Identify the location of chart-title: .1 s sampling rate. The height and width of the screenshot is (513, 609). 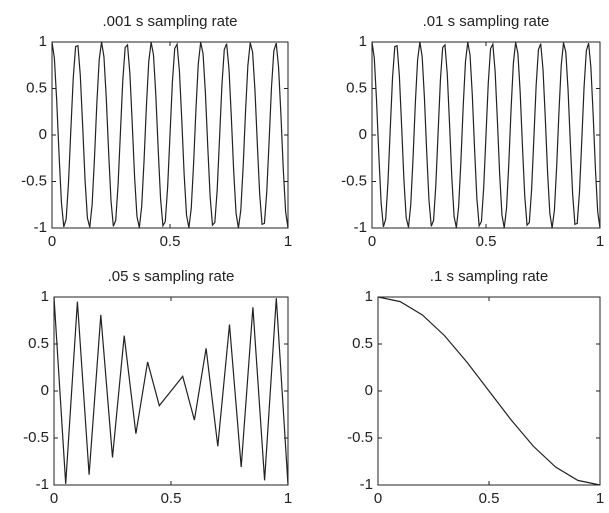
(489, 276).